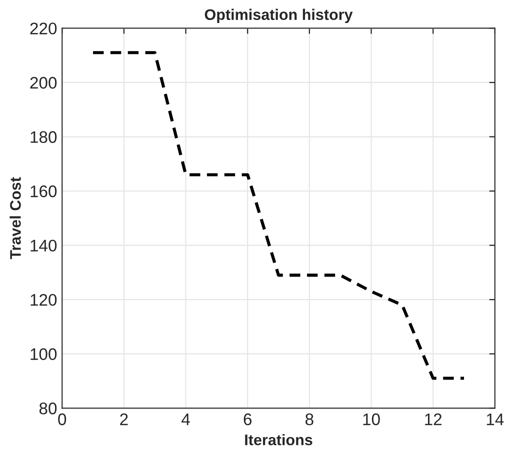  I want to click on x-tick-label: 8, so click(310, 419).